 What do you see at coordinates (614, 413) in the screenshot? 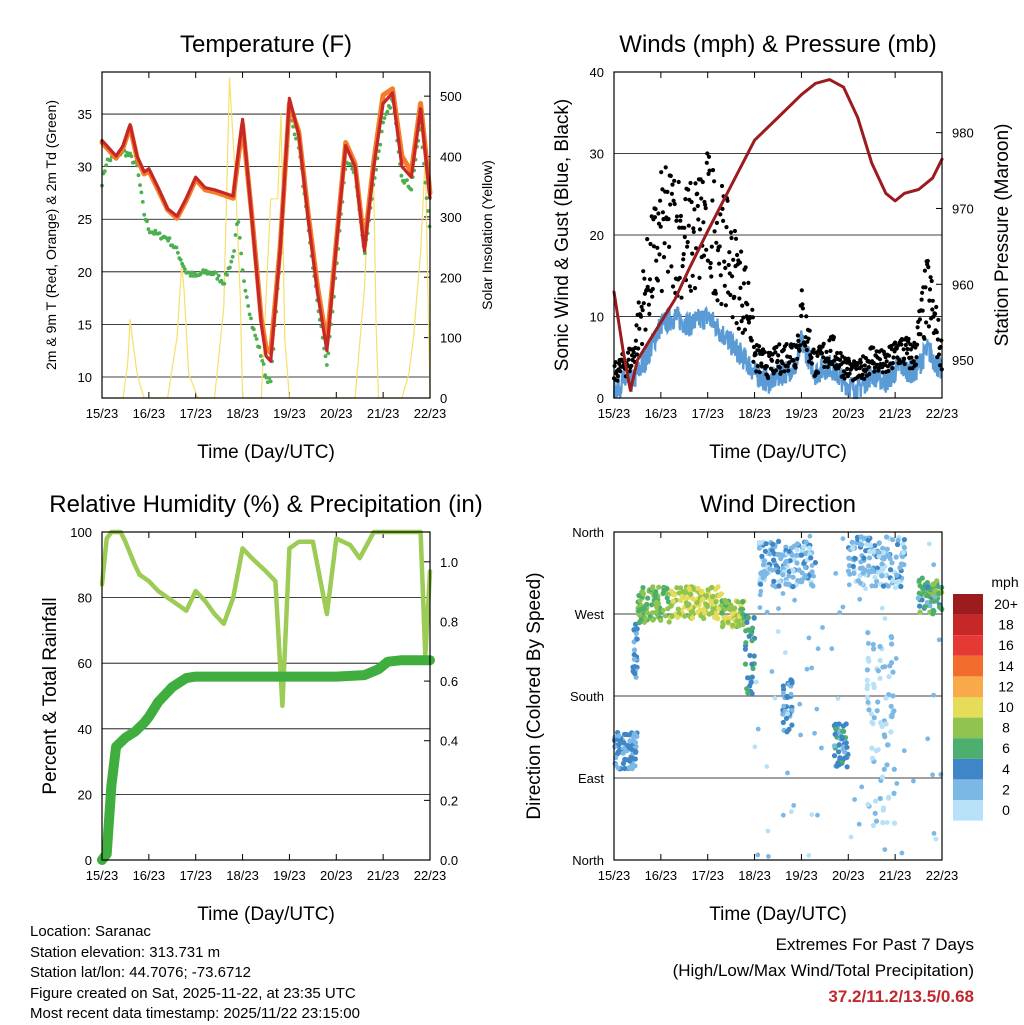
I see `x-tick-label: 15/23` at bounding box center [614, 413].